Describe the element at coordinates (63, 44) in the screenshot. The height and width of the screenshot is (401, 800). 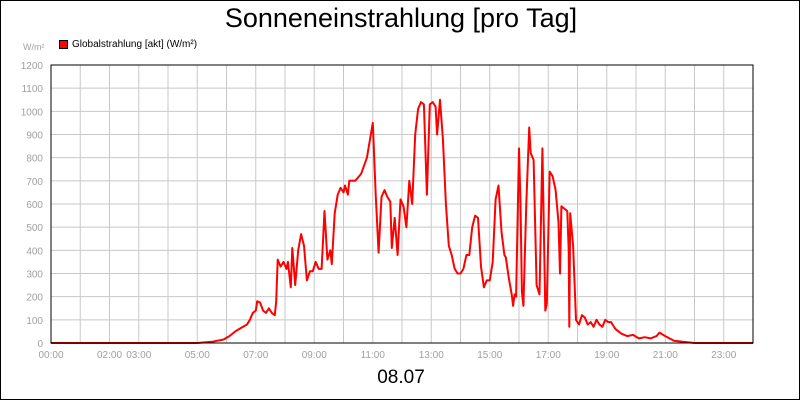
I see `legend-swatch` at that location.